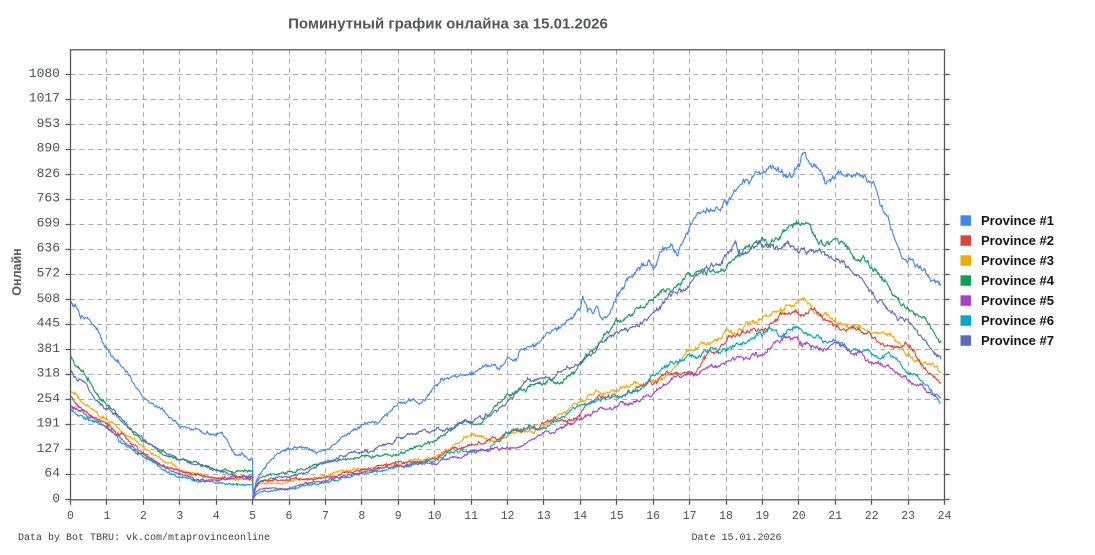 This screenshot has width=1095, height=555. Describe the element at coordinates (252, 516) in the screenshot. I see `svg-text: 5` at that location.